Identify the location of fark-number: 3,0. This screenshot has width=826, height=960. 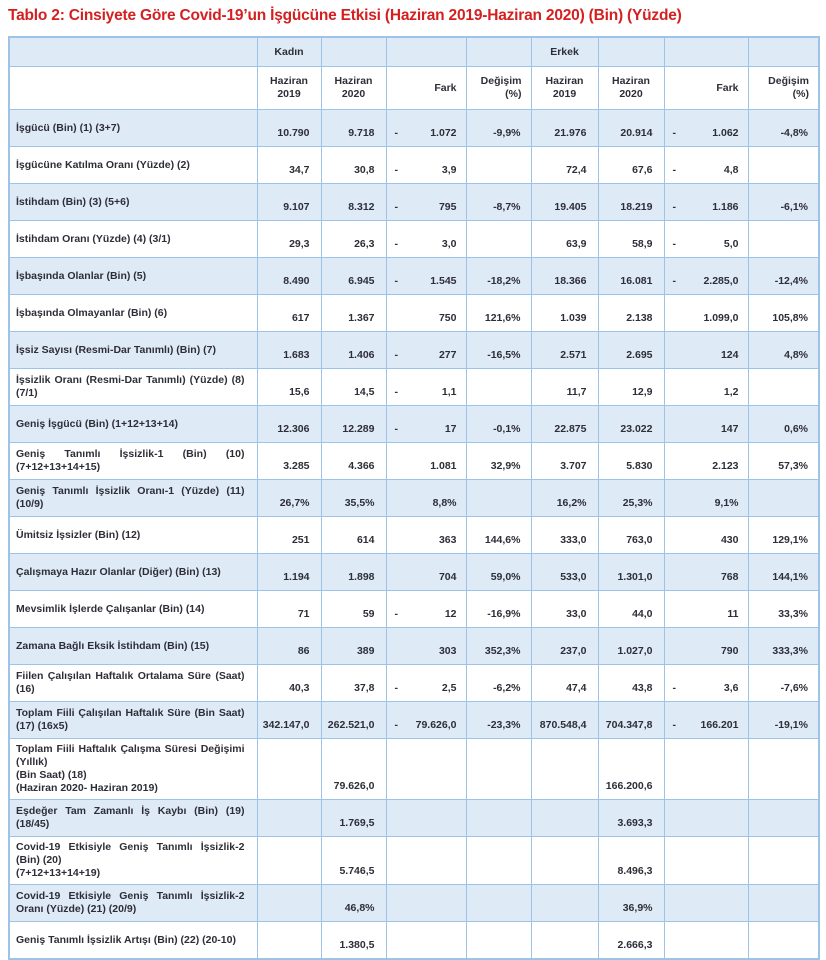
(449, 244).